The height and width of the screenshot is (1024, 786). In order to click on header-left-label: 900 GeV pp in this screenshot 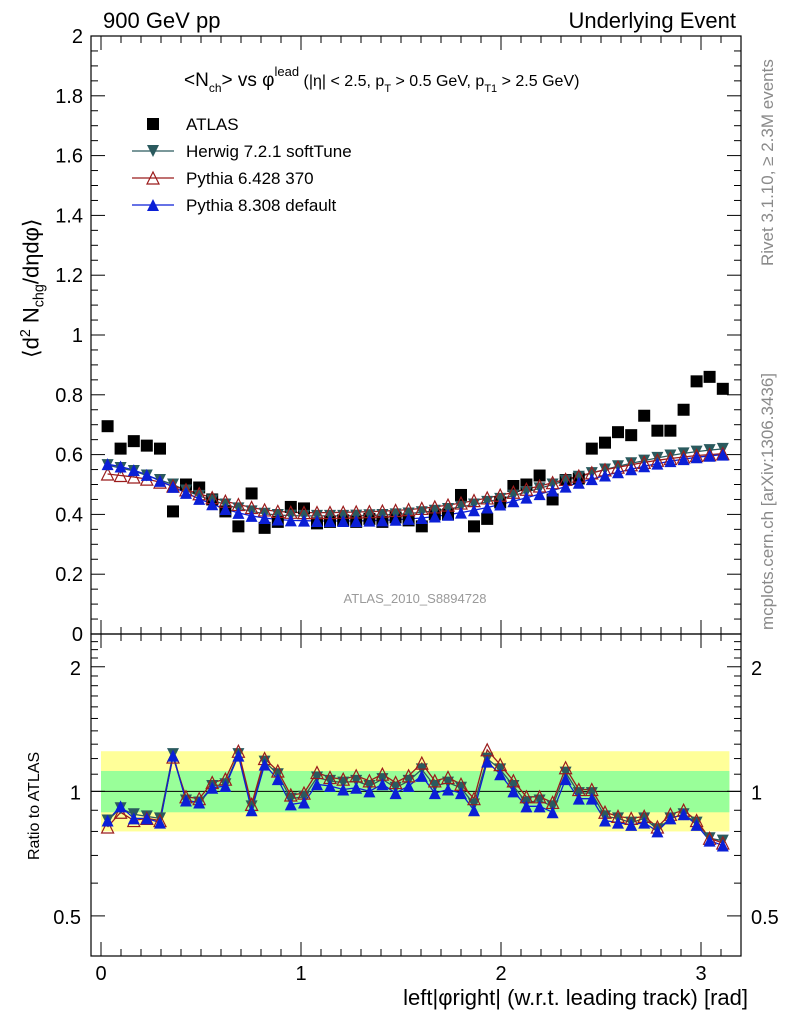, I will do `click(162, 20)`.